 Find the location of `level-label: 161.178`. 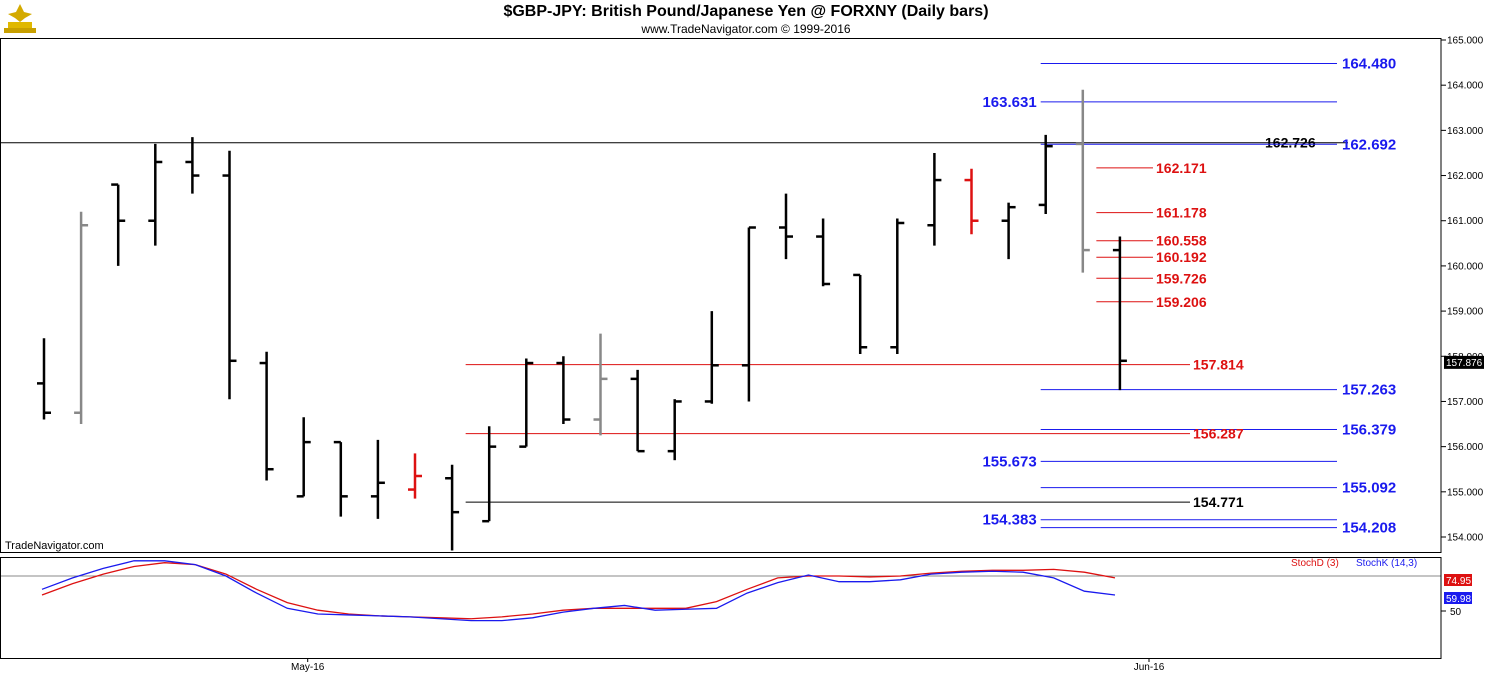

level-label: 161.178 is located at coordinates (1181, 213).